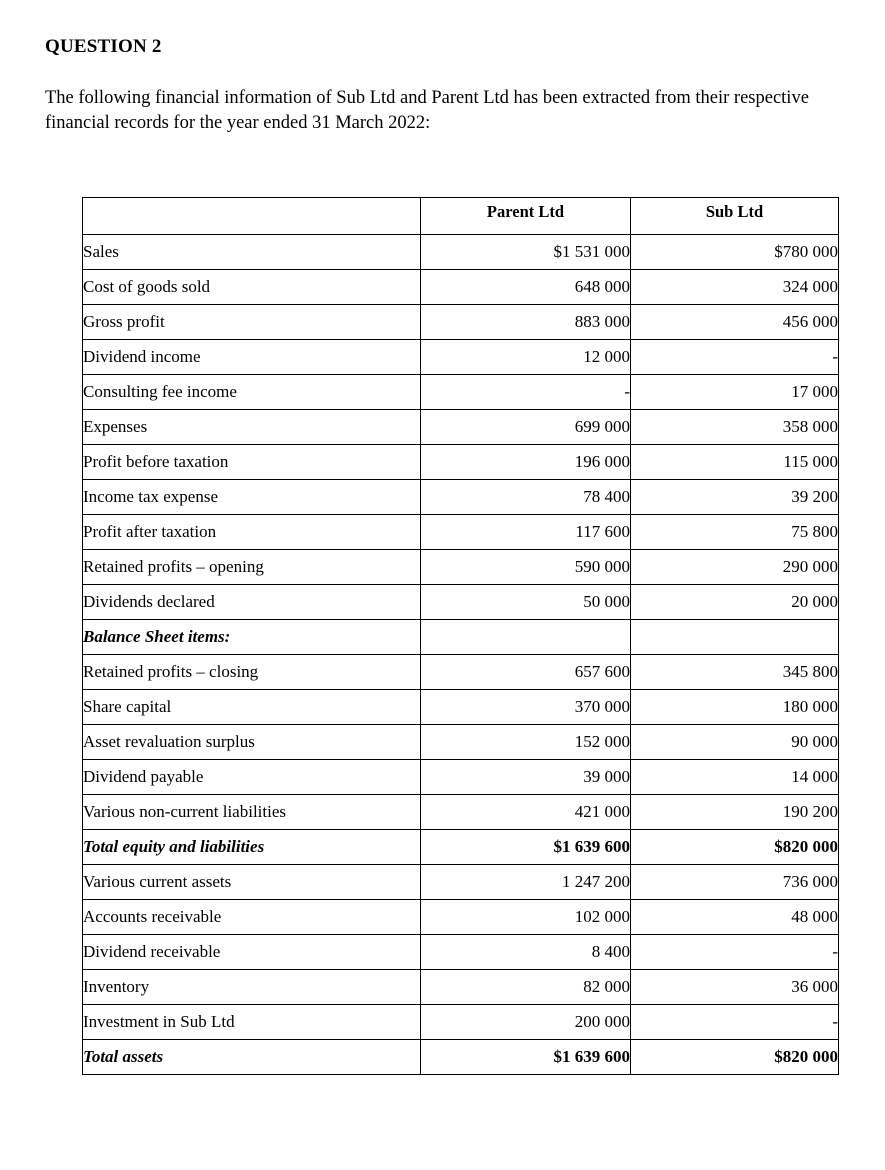 The width and height of the screenshot is (885, 1170). Describe the element at coordinates (525, 811) in the screenshot. I see `parent-ltd-value: 421 000` at that location.